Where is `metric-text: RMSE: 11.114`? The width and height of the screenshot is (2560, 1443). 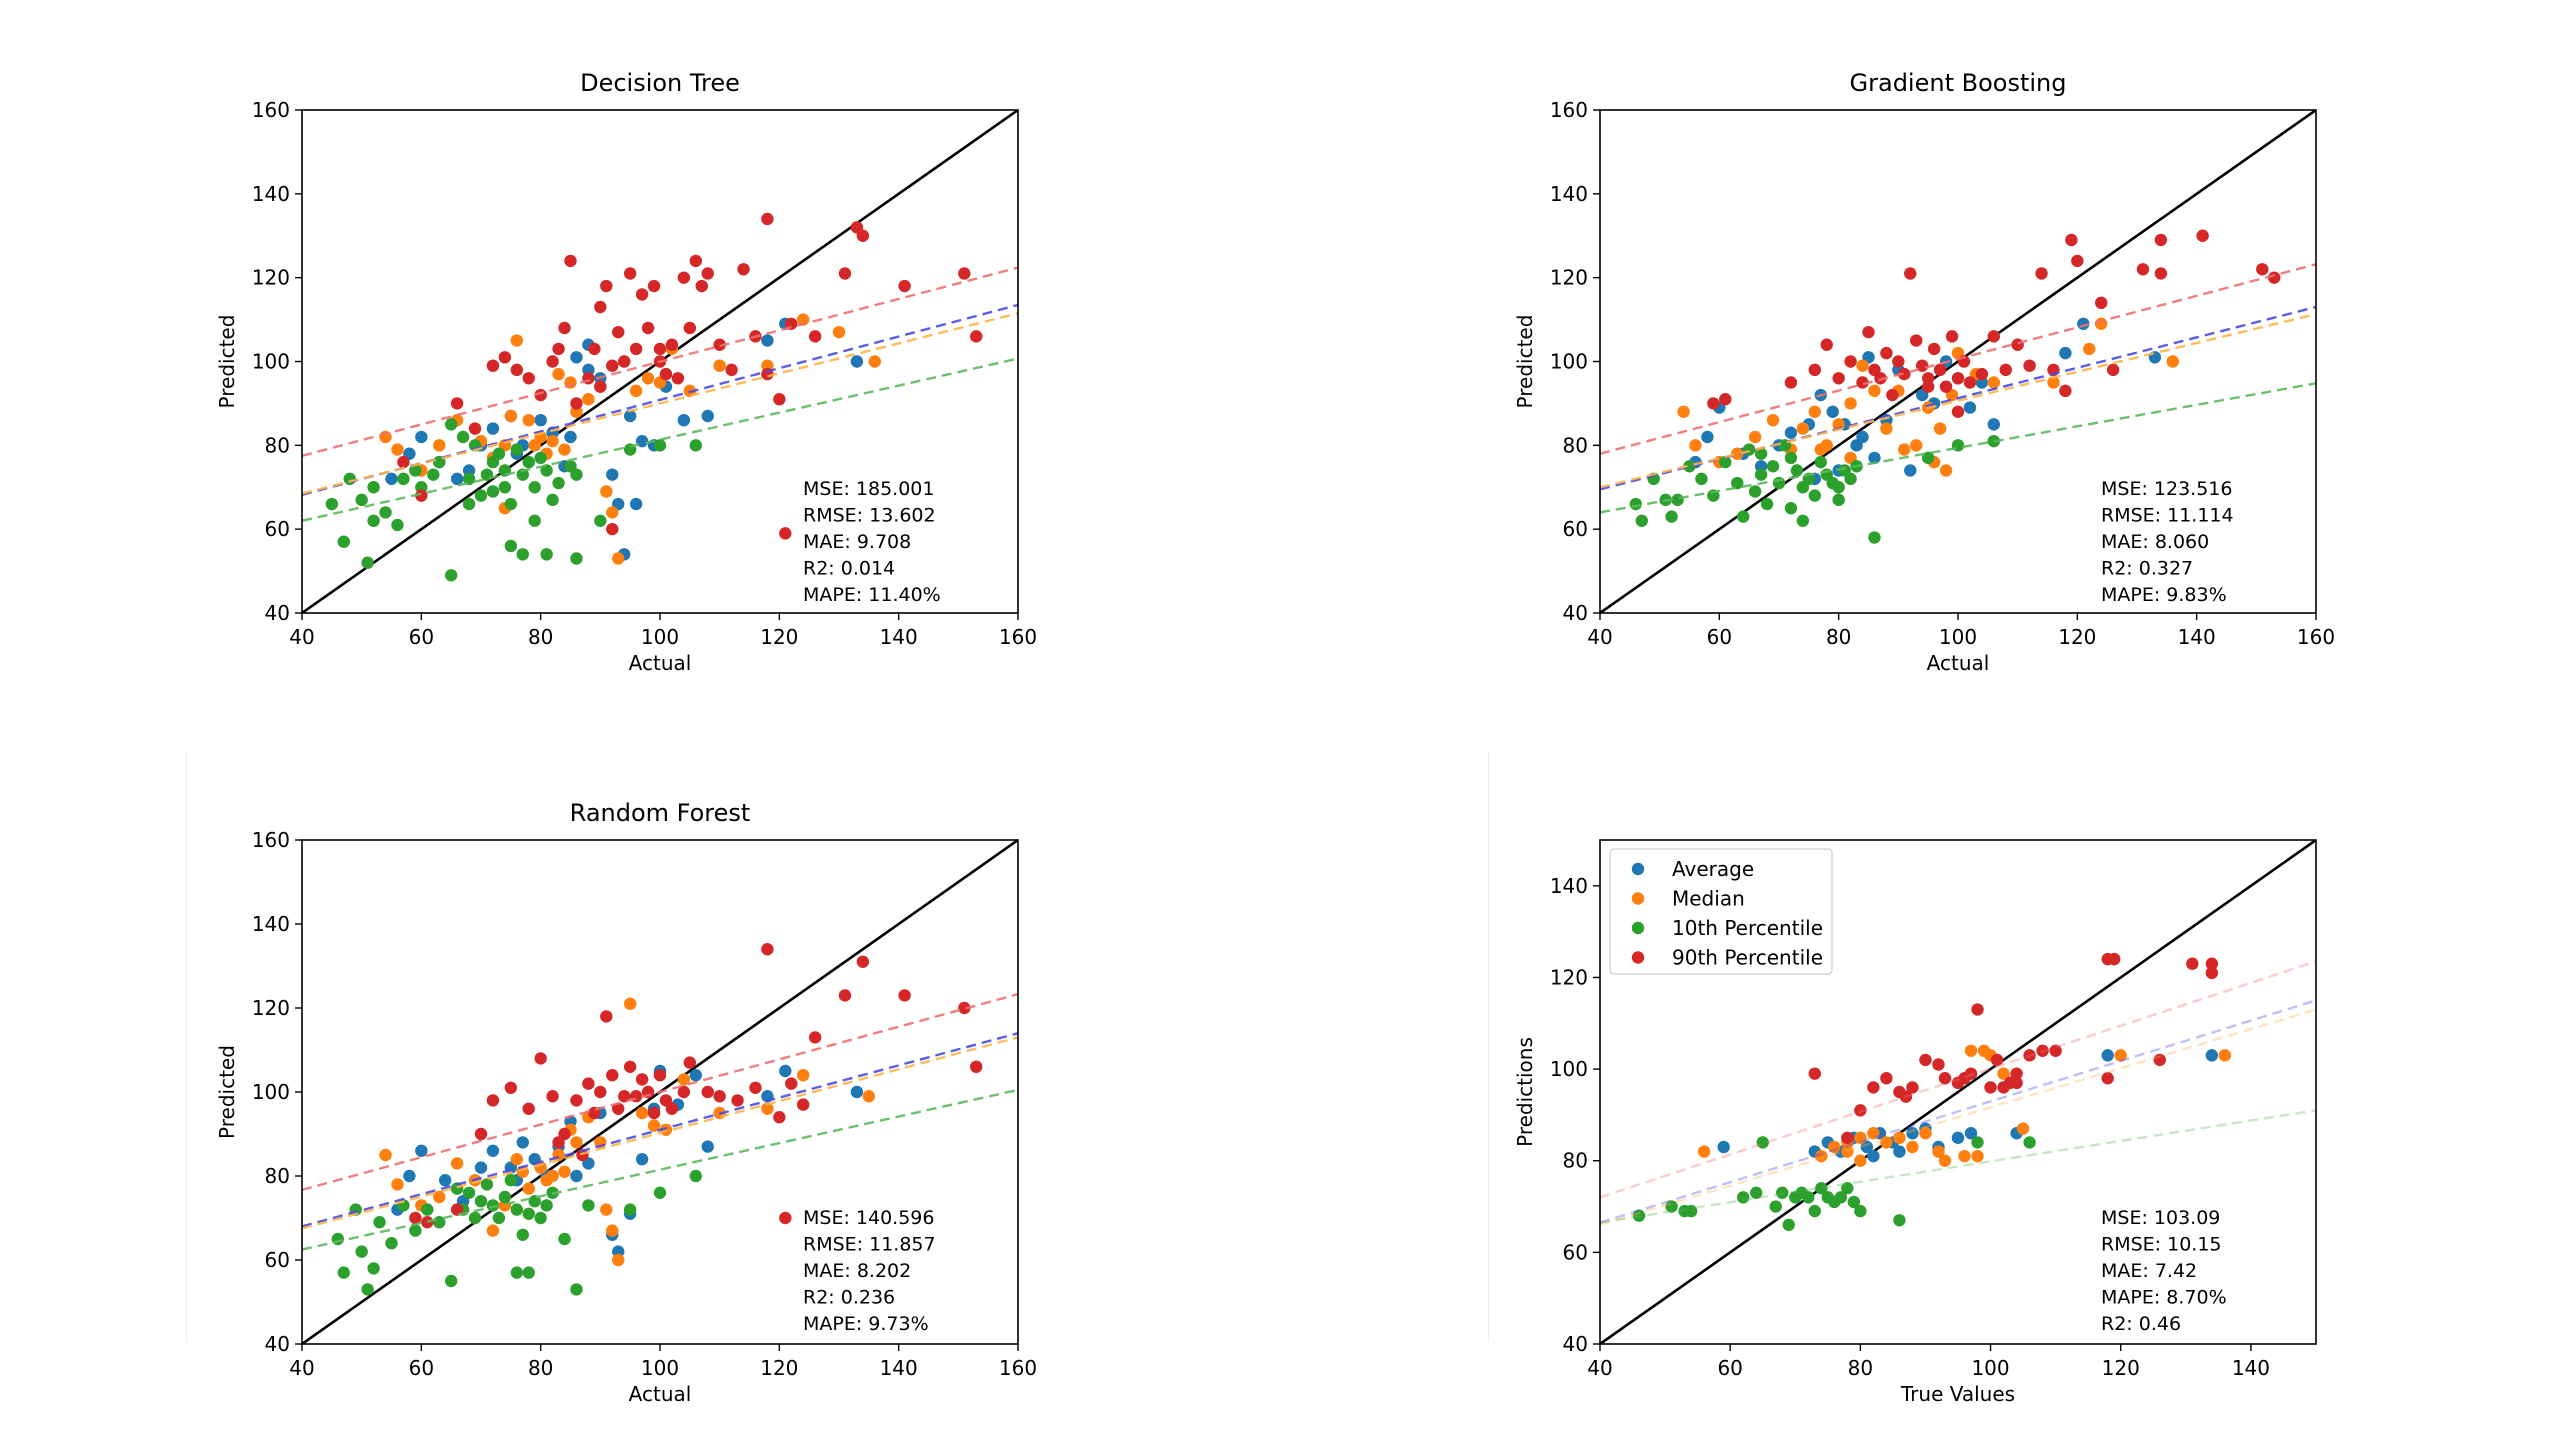
metric-text: RMSE: 11.114 is located at coordinates (2167, 516).